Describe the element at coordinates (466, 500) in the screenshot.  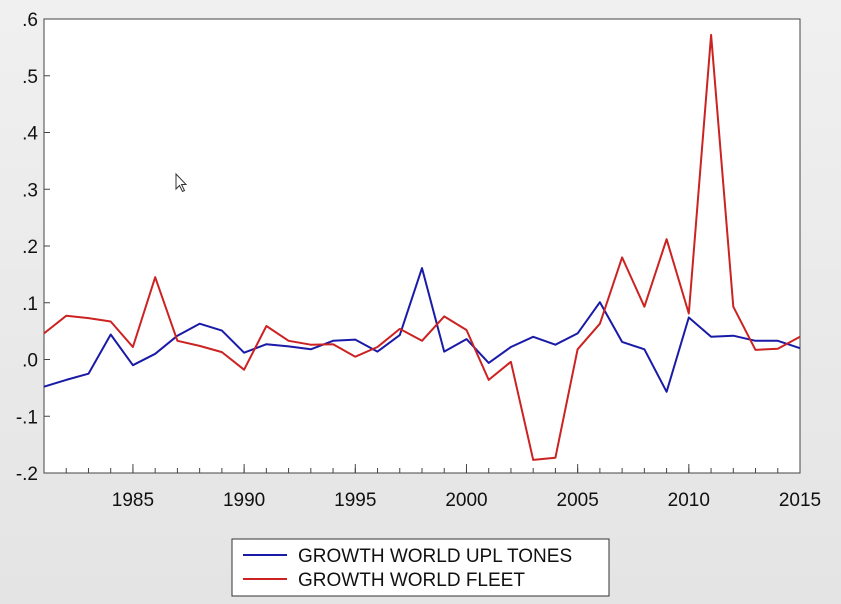
I see `x-tick-label: 2000` at that location.